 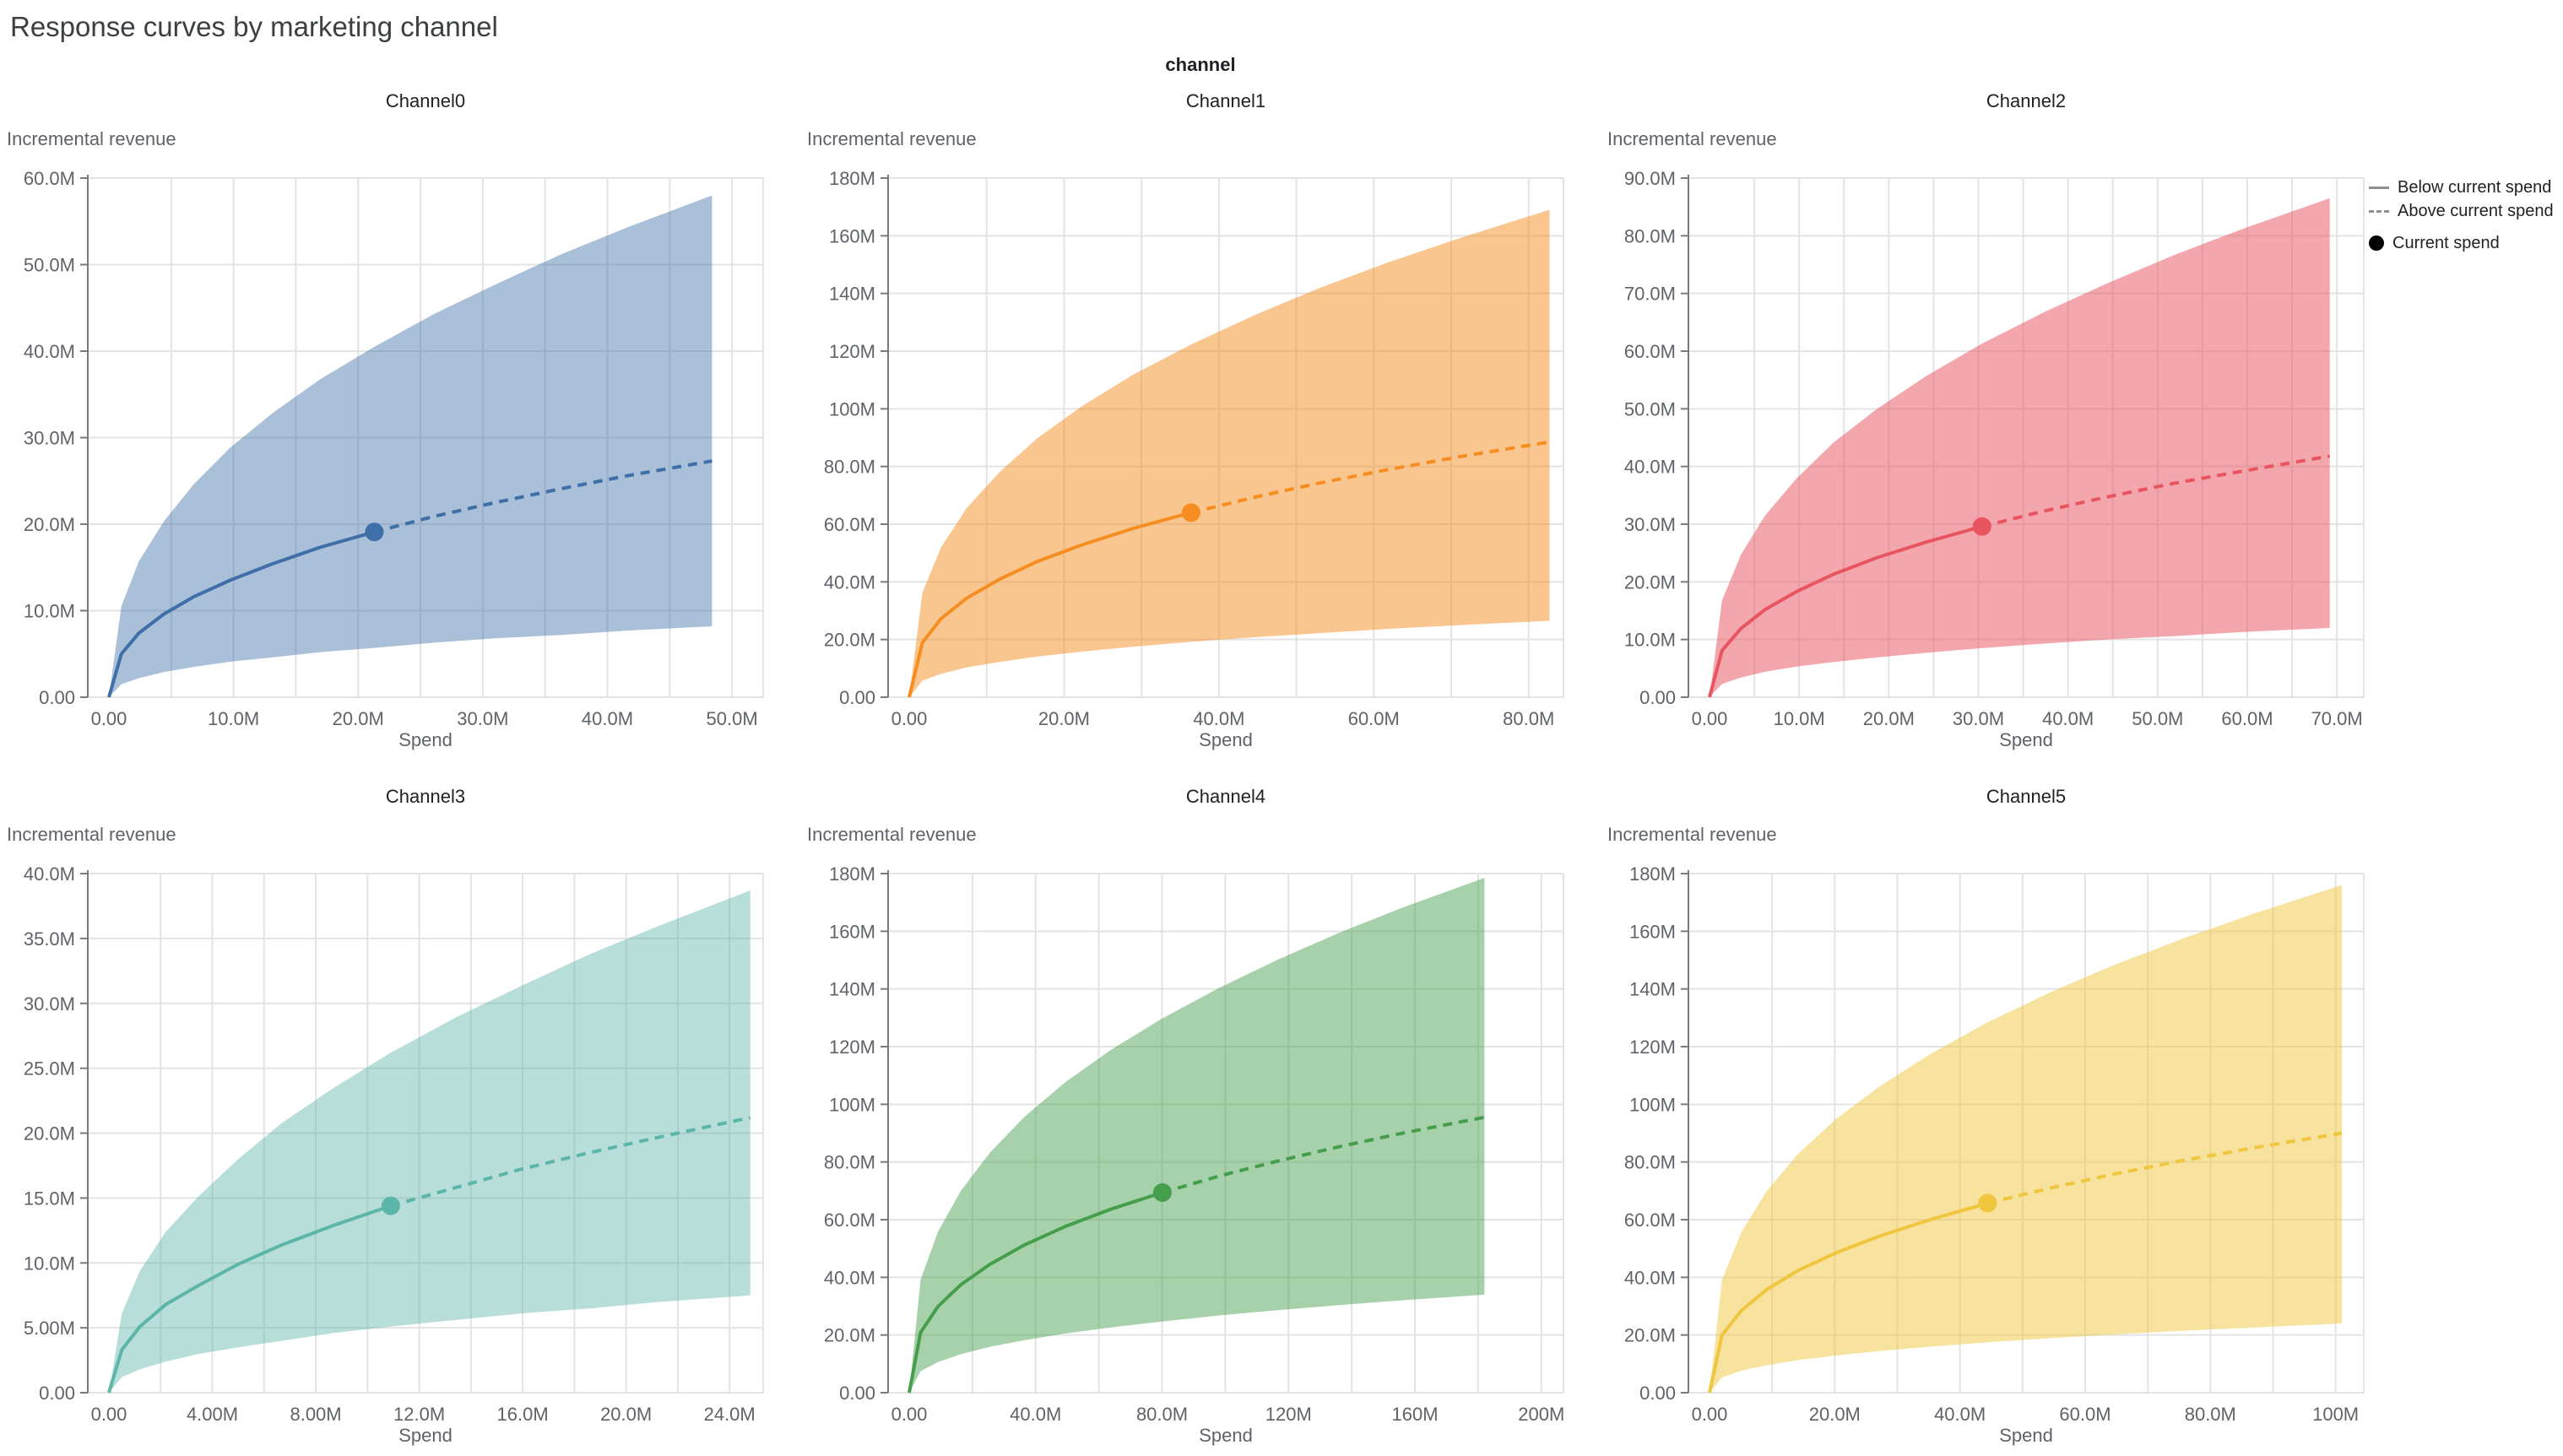 What do you see at coordinates (852, 1047) in the screenshot?
I see `y-tick-label: 120M` at bounding box center [852, 1047].